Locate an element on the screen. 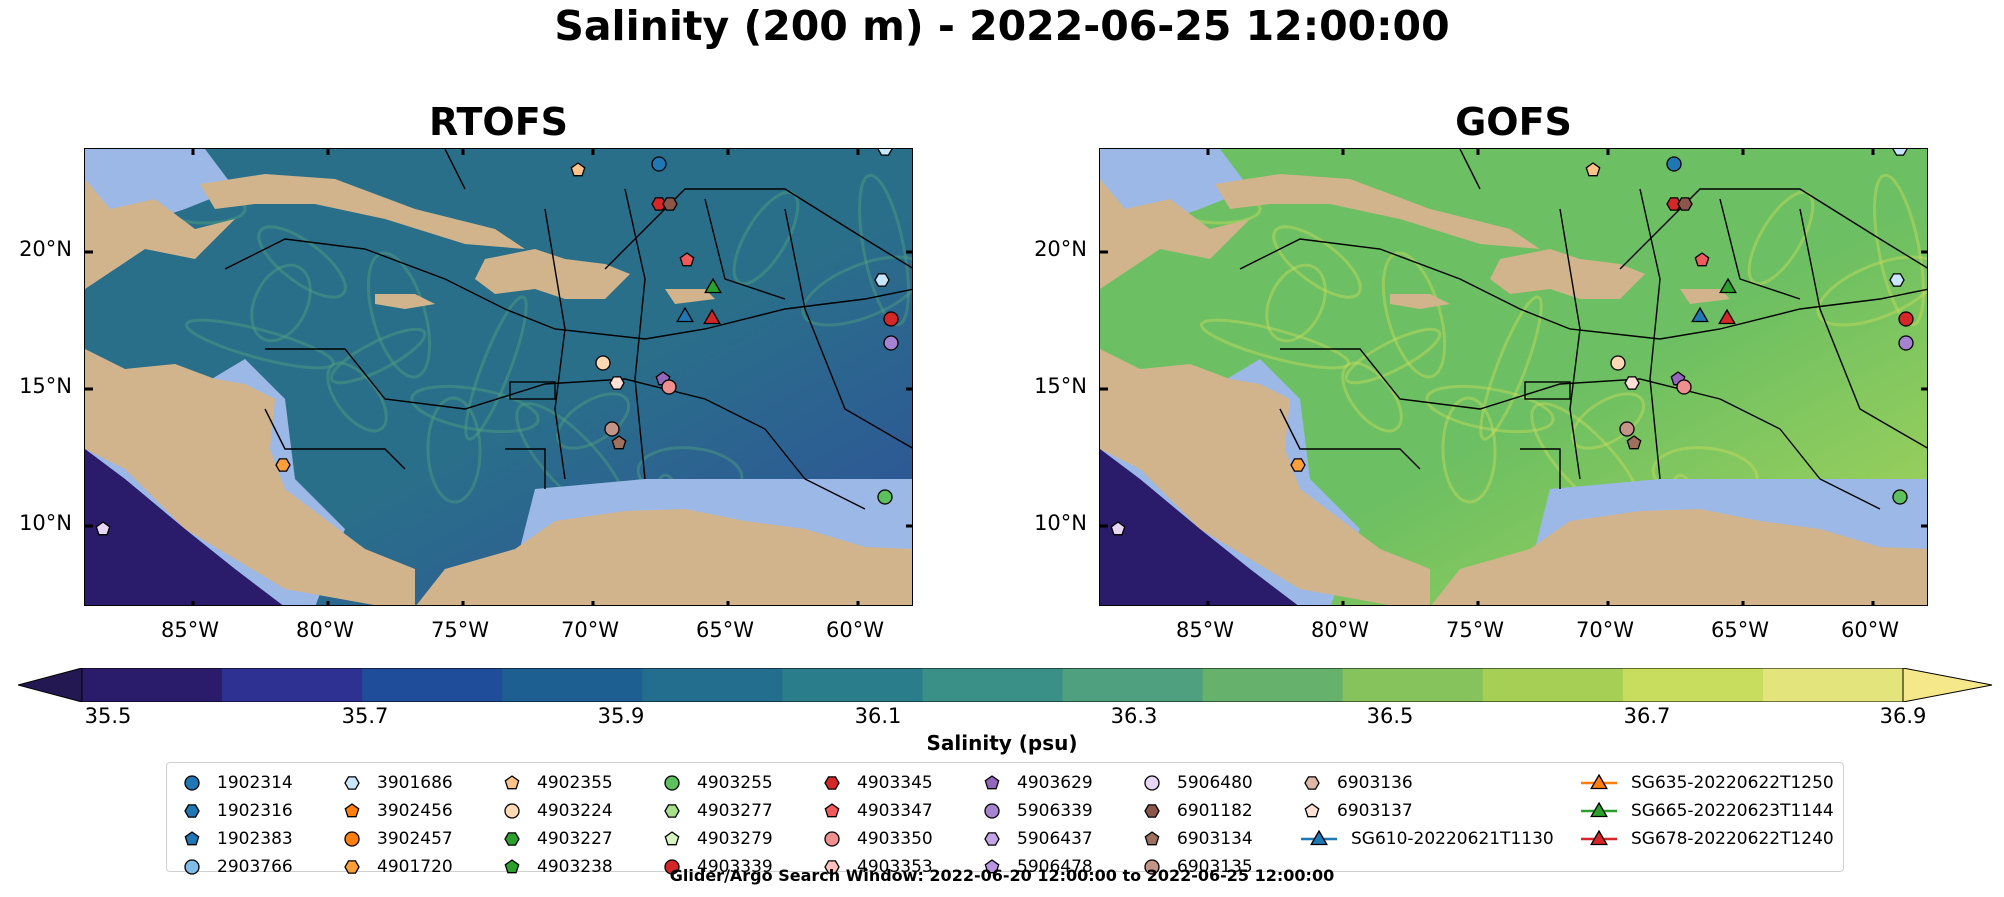 Image resolution: width=2004 pixels, height=897 pixels. legend-label: SG665-20220623T1144 is located at coordinates (1732, 811).